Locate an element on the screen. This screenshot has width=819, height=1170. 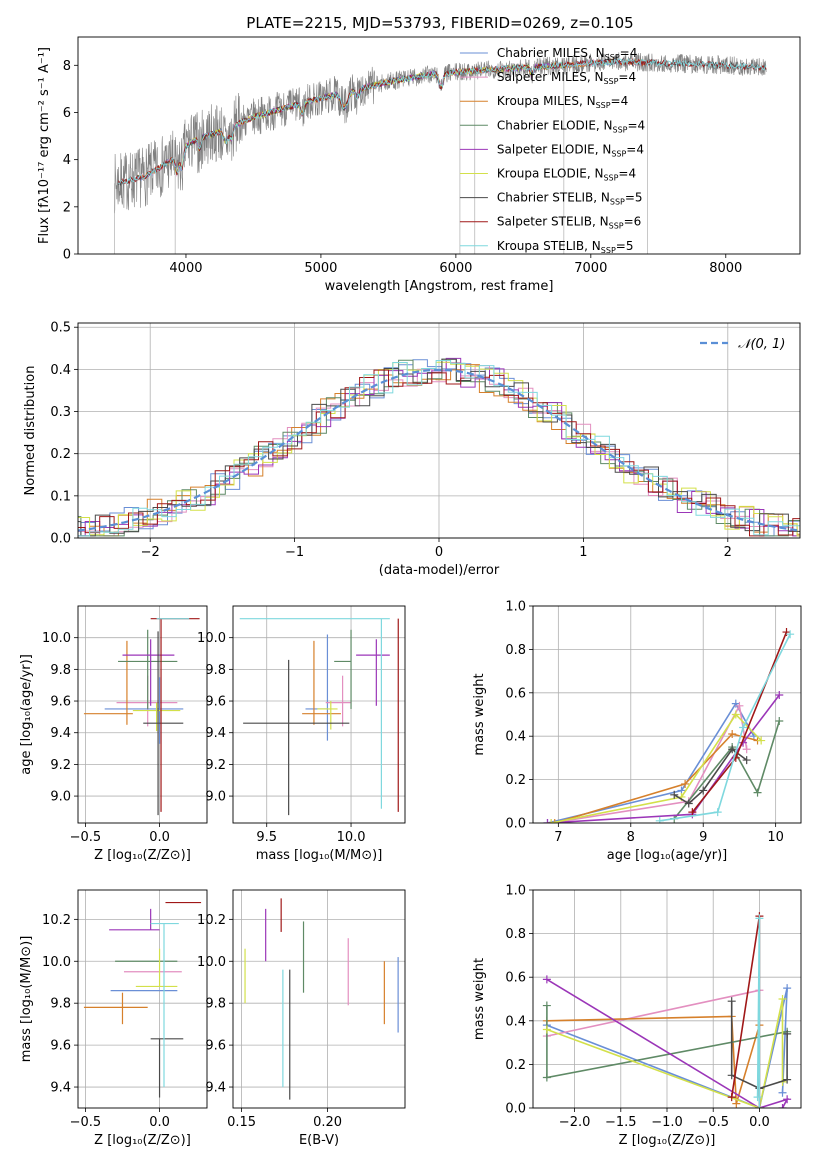
y-tick-label: 4 is located at coordinates (67, 160).